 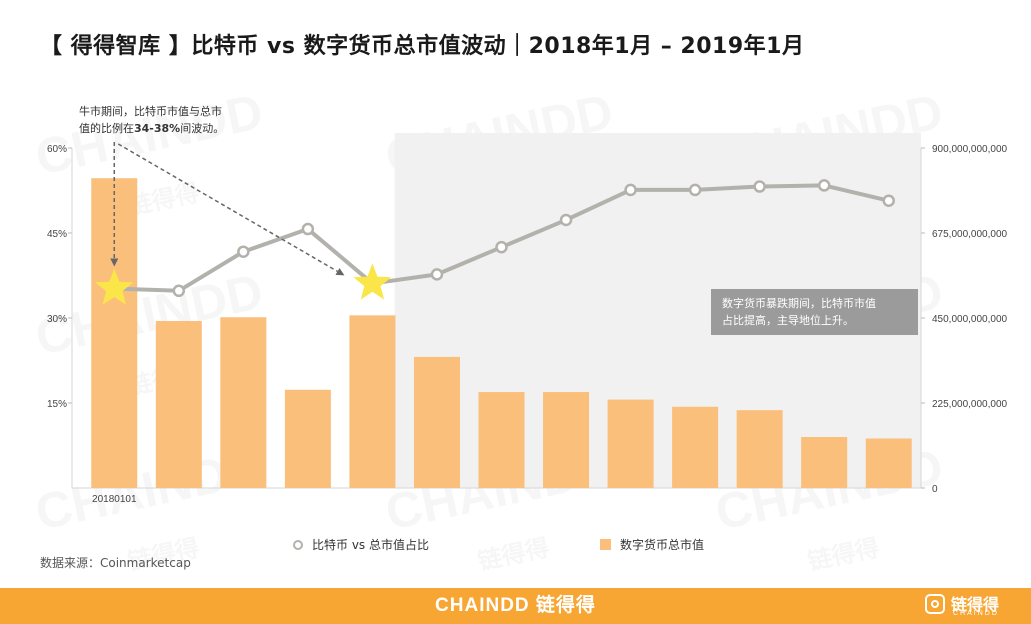 I want to click on right-tick-label: 225,000,000,000, so click(x=970, y=404).